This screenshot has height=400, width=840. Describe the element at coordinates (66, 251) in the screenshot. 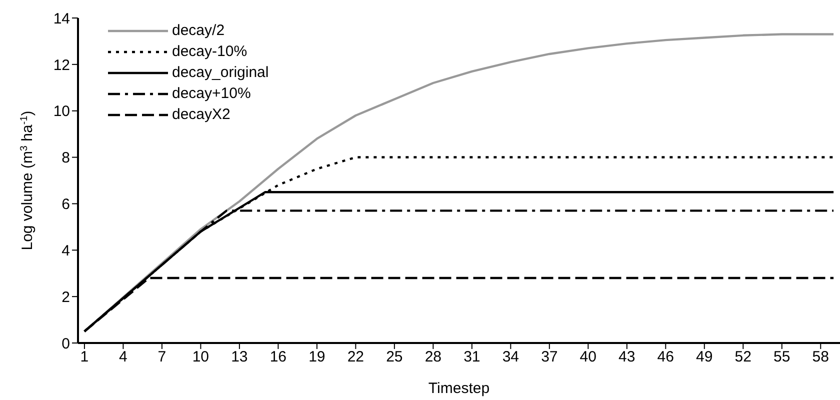

I see `y-tick-label: 4` at that location.